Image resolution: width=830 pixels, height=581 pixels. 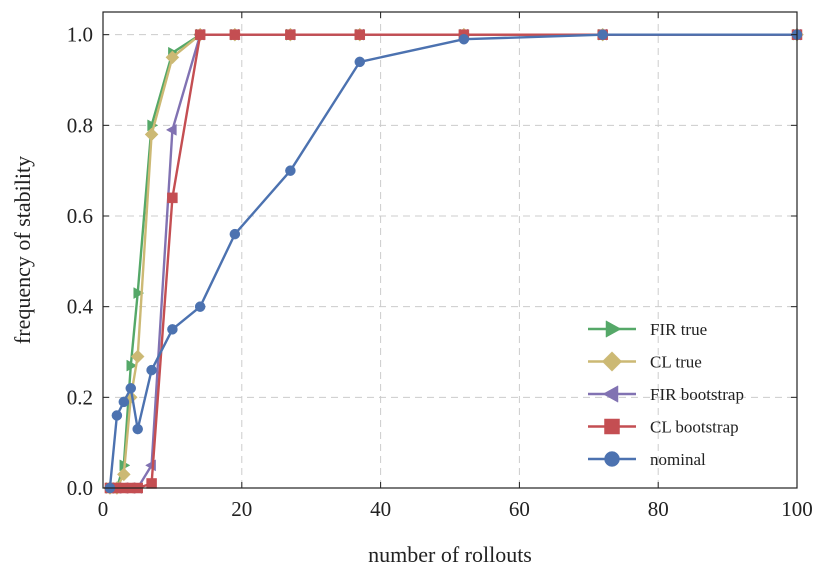 I want to click on x-axis-label: number of rollouts, so click(x=450, y=554).